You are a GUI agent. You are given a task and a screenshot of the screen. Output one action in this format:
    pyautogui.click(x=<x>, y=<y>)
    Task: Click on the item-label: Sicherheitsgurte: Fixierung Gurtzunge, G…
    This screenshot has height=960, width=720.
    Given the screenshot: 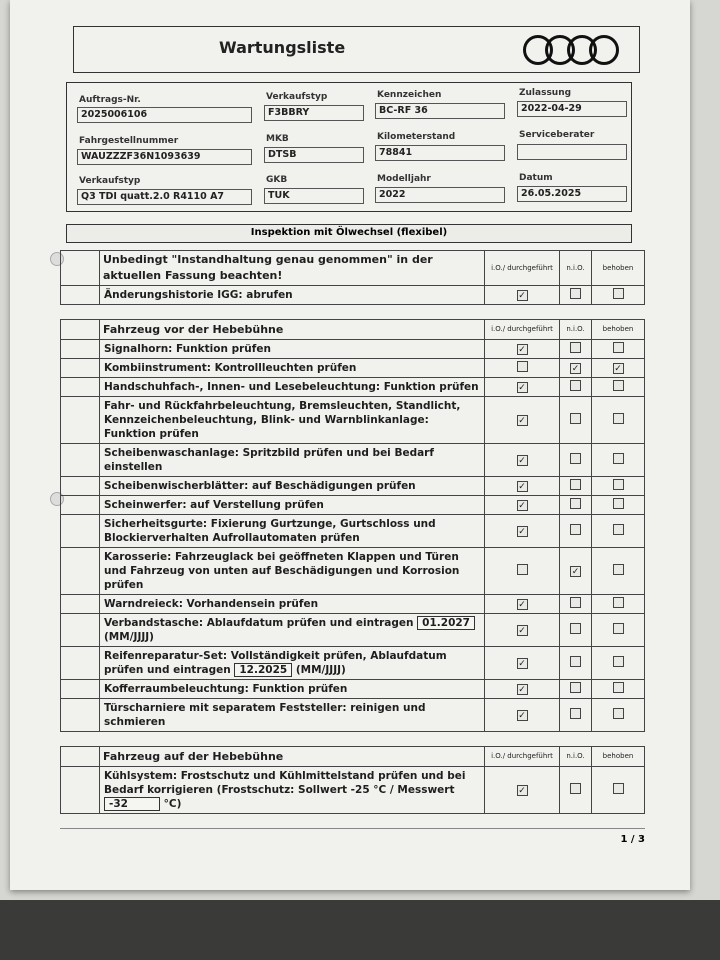 What is the action you would take?
    pyautogui.click(x=270, y=531)
    